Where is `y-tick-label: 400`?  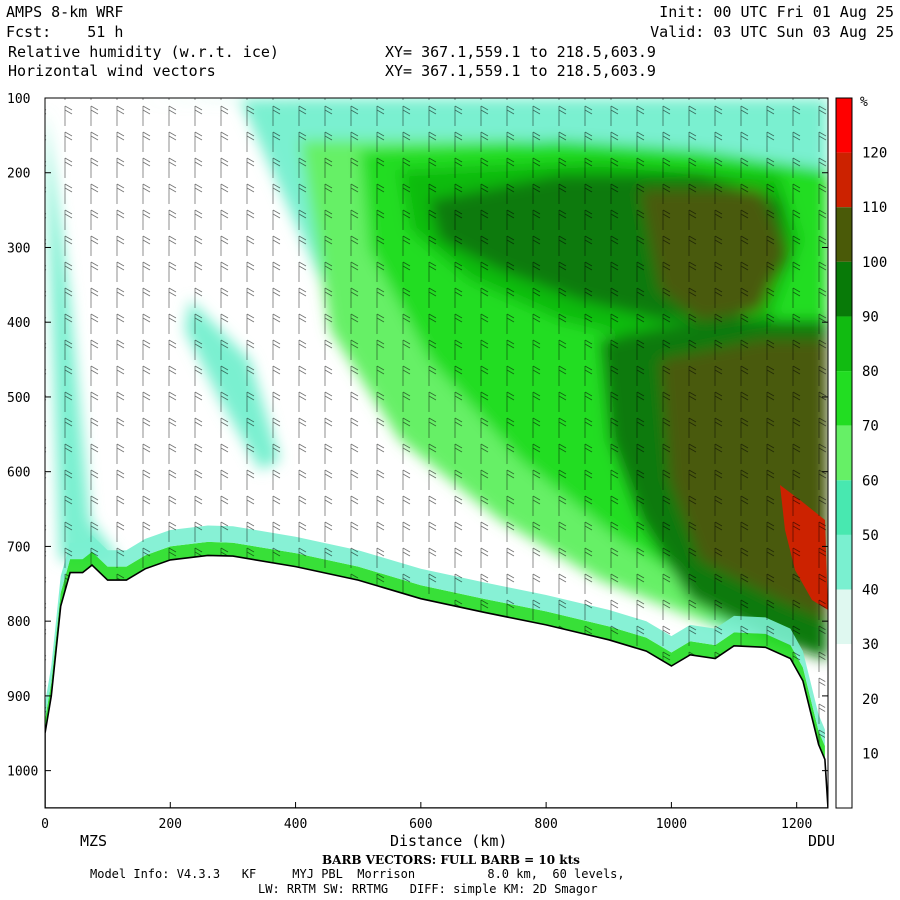
y-tick-label: 400 is located at coordinates (18, 323).